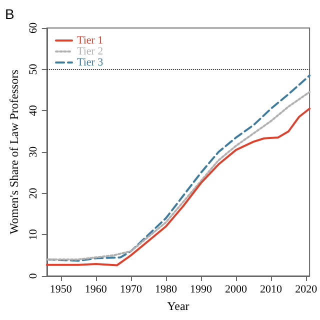  What do you see at coordinates (33, 28) in the screenshot?
I see `y-tick-label: 60` at bounding box center [33, 28].